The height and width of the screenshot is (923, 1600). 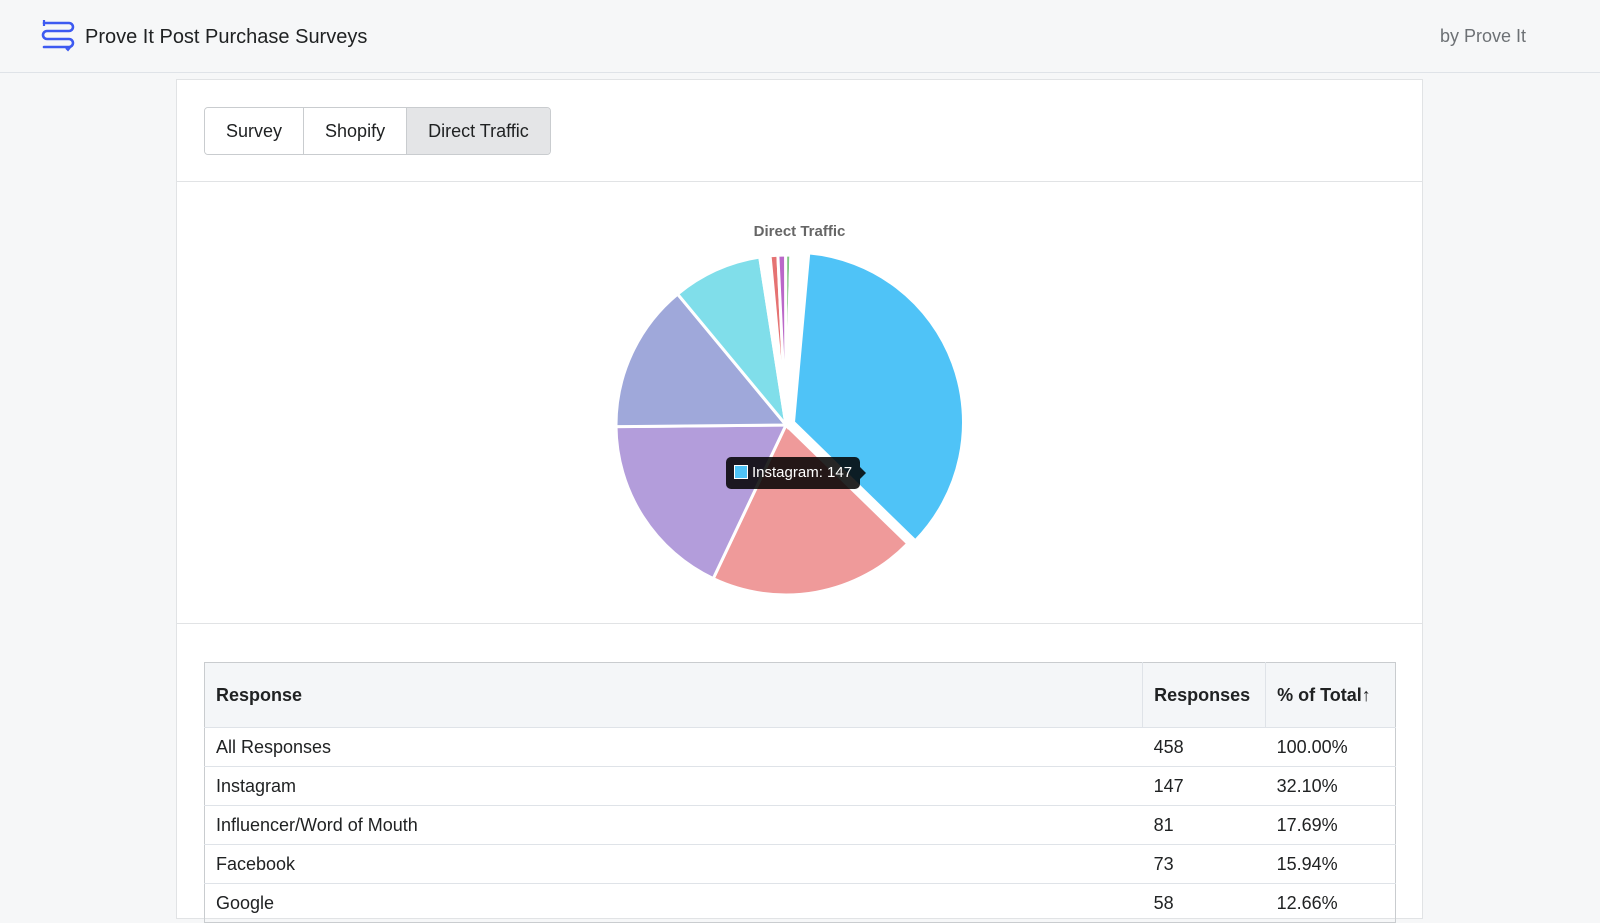 I want to click on table-row: Instagram 147 32.10%, so click(x=800, y=786).